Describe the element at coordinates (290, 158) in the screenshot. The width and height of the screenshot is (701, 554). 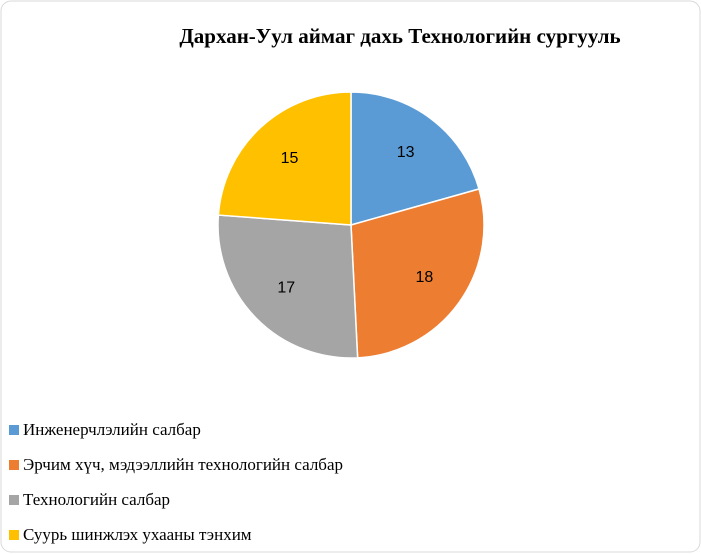
I see `data-label: 15` at that location.